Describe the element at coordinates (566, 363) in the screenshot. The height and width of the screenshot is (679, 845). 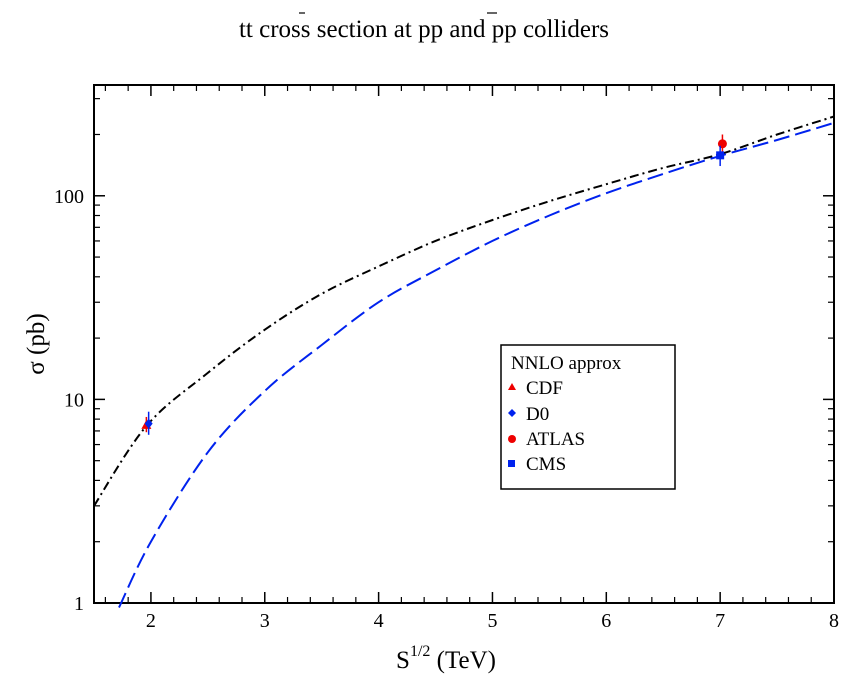
I see `legend-label-nnlo: NNLO approx` at that location.